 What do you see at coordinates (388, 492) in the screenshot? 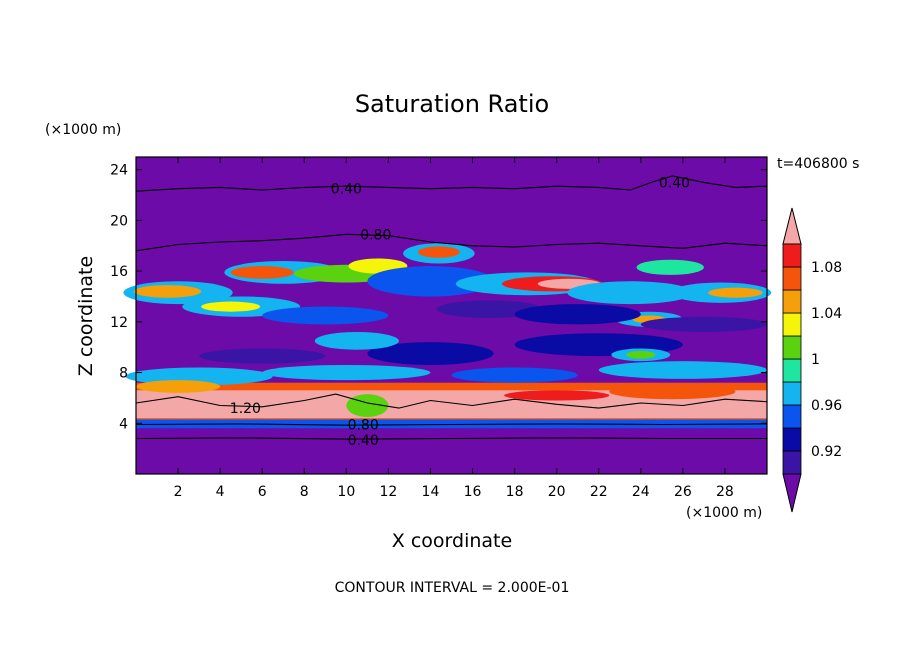
I see `x-tick-label: 12` at bounding box center [388, 492].